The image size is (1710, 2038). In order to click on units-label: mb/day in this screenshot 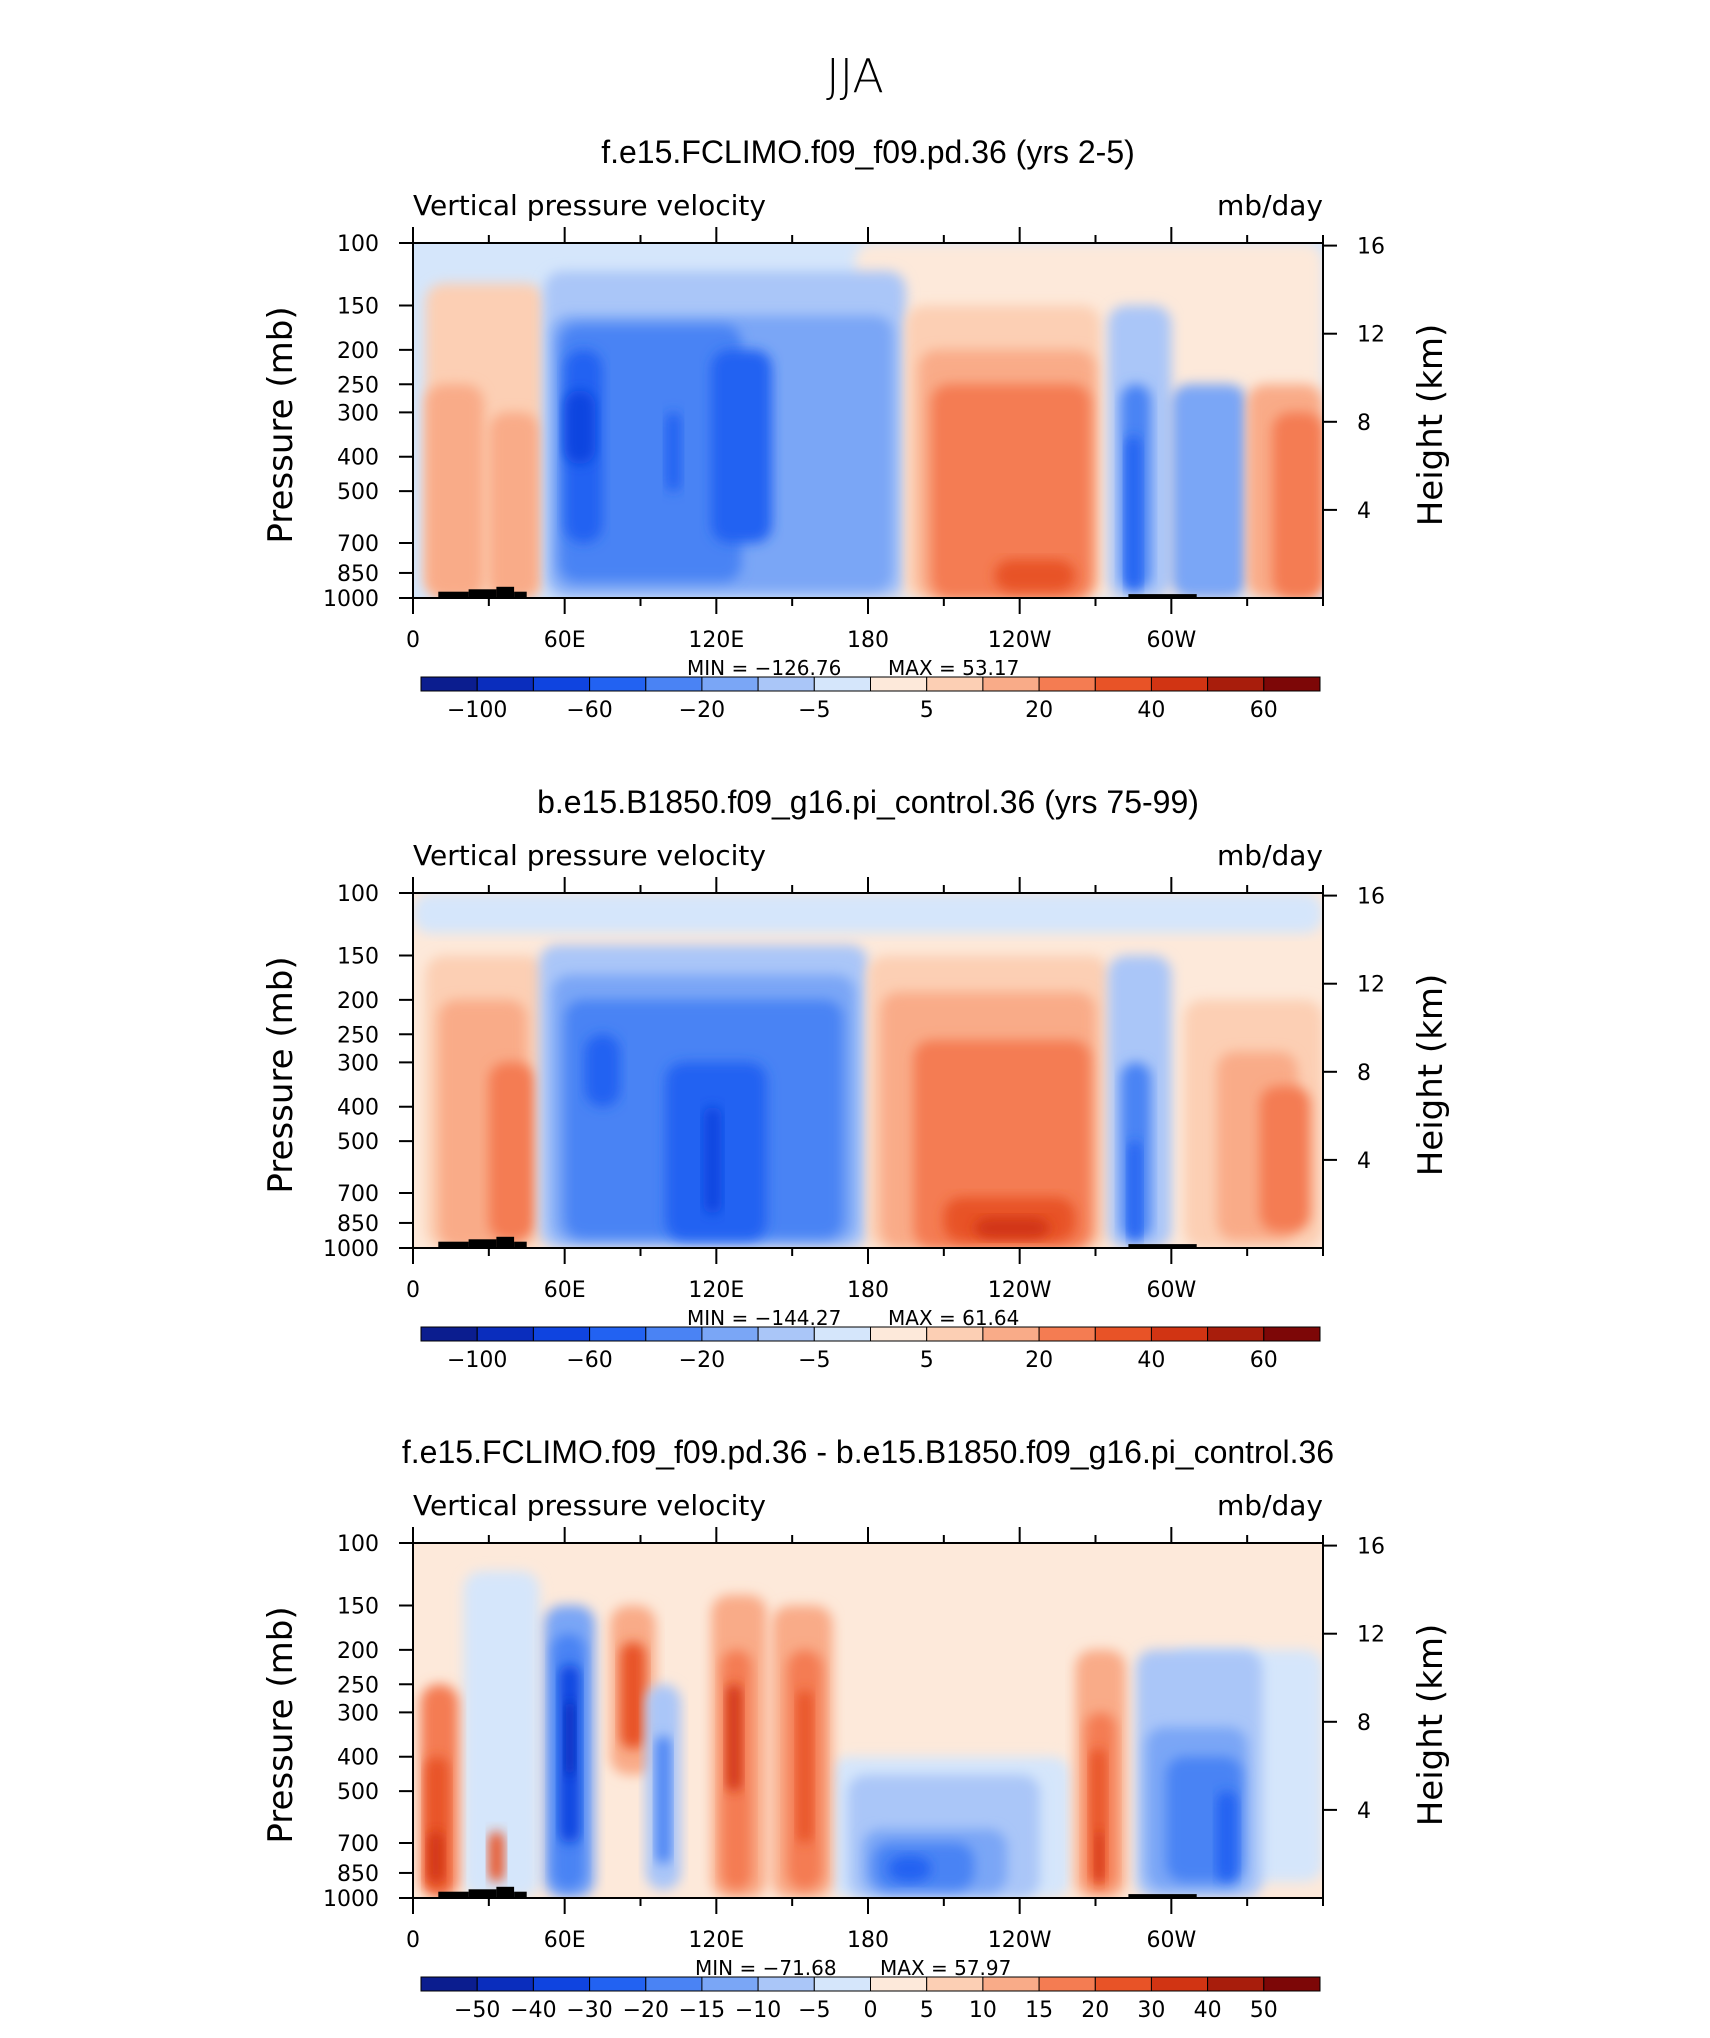, I will do `click(1270, 855)`.